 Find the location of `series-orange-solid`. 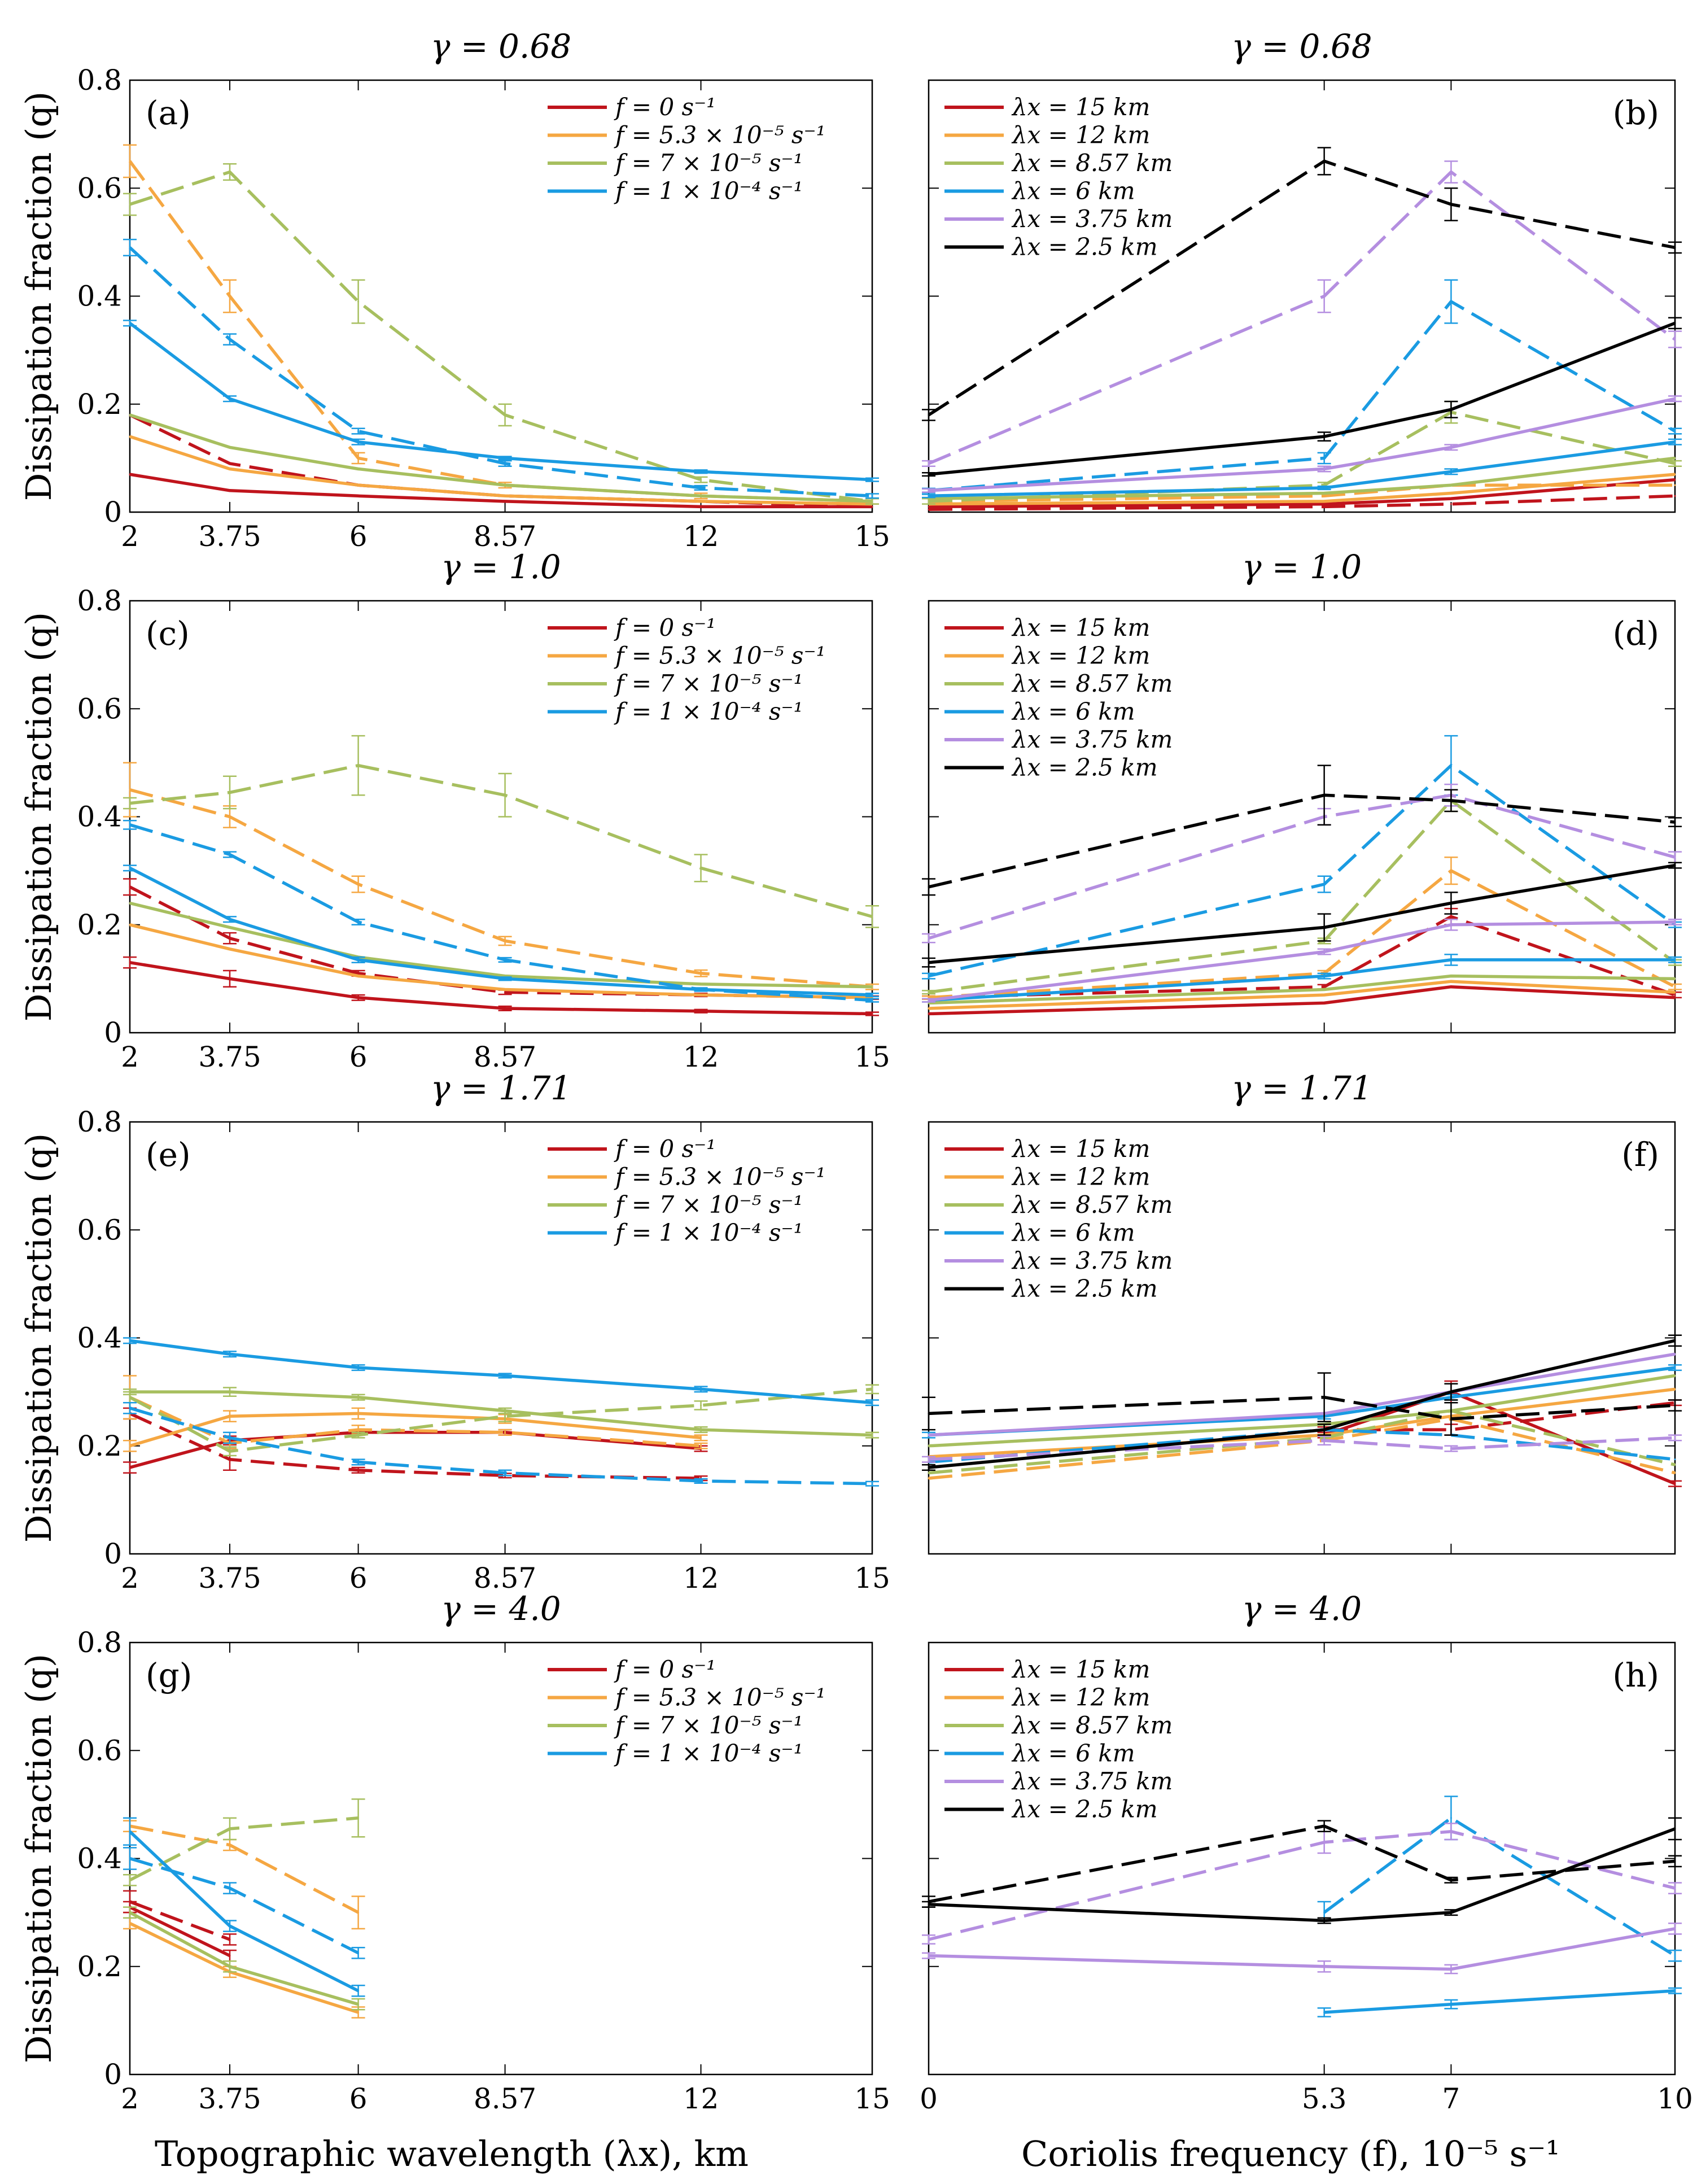

series-orange-solid is located at coordinates (415, 1429).